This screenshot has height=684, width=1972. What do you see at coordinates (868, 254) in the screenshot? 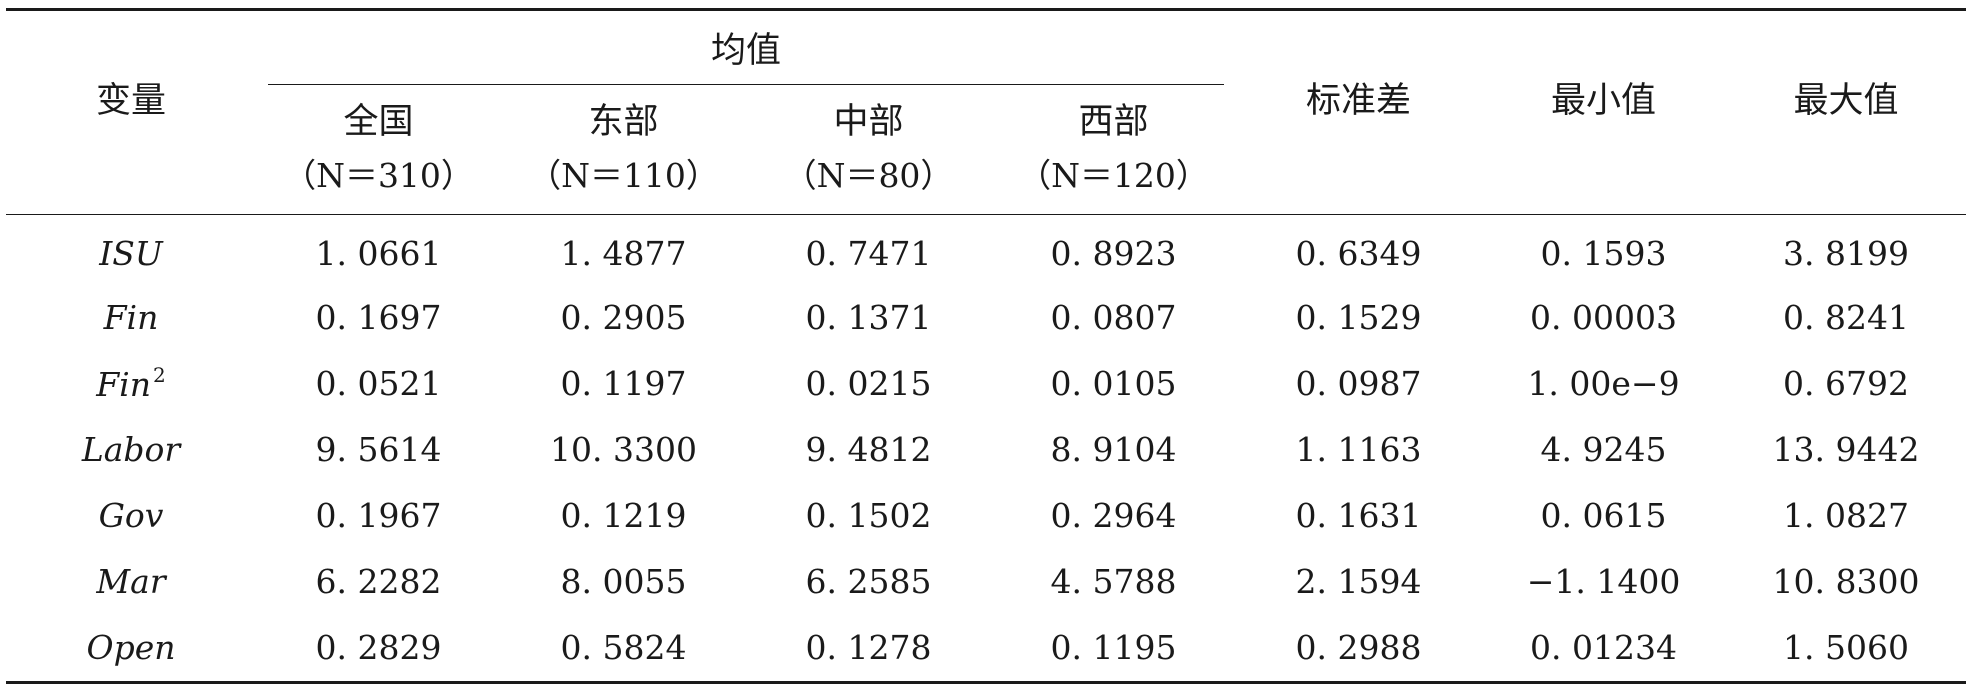
I see `value-cell: 0. 7471` at bounding box center [868, 254].